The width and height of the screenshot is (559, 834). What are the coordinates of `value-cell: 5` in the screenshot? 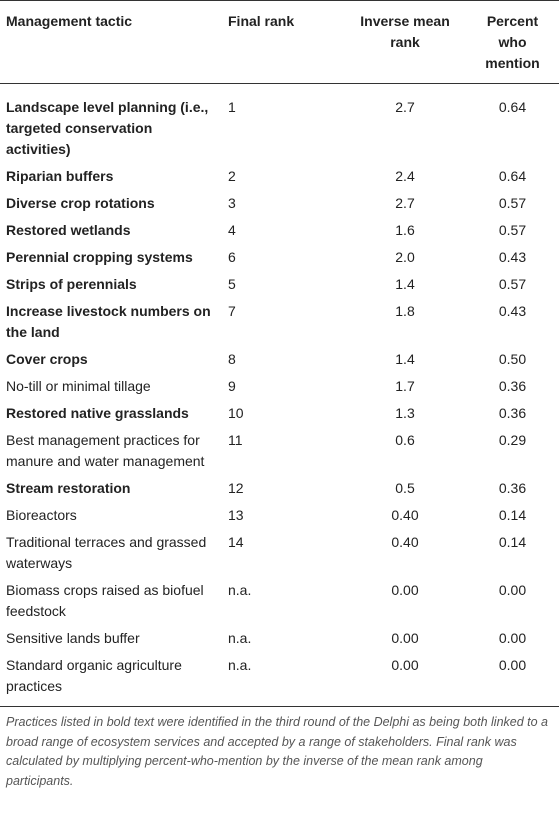 It's located at (232, 284).